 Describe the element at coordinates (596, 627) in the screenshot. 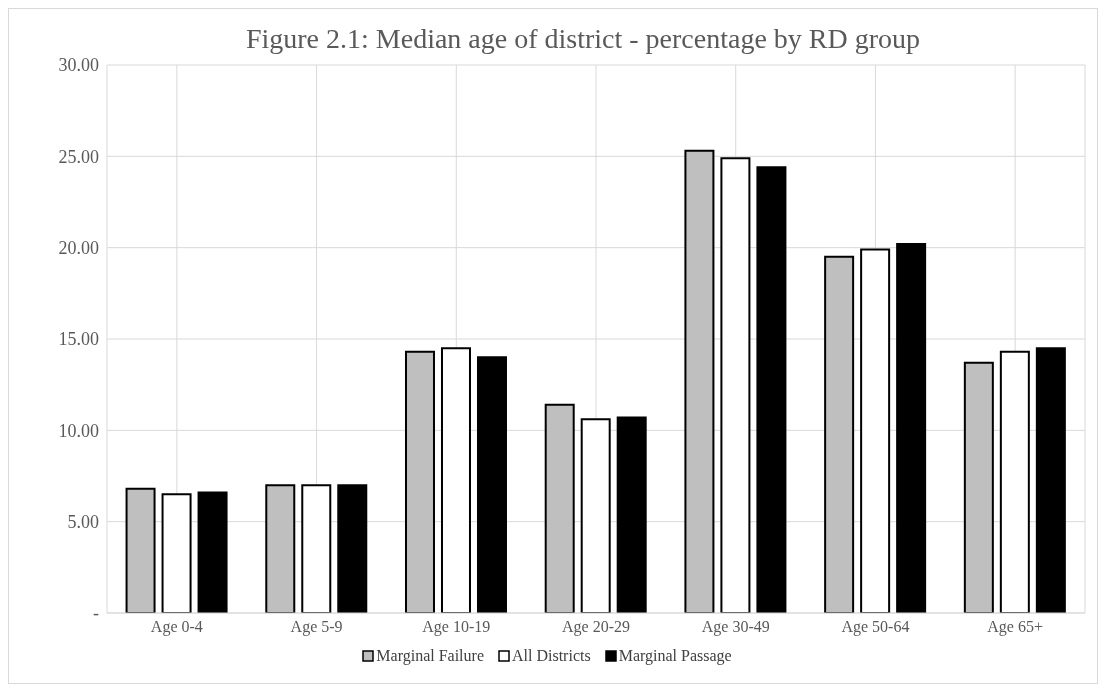

I see `x-tick-label: Age 20-29` at that location.